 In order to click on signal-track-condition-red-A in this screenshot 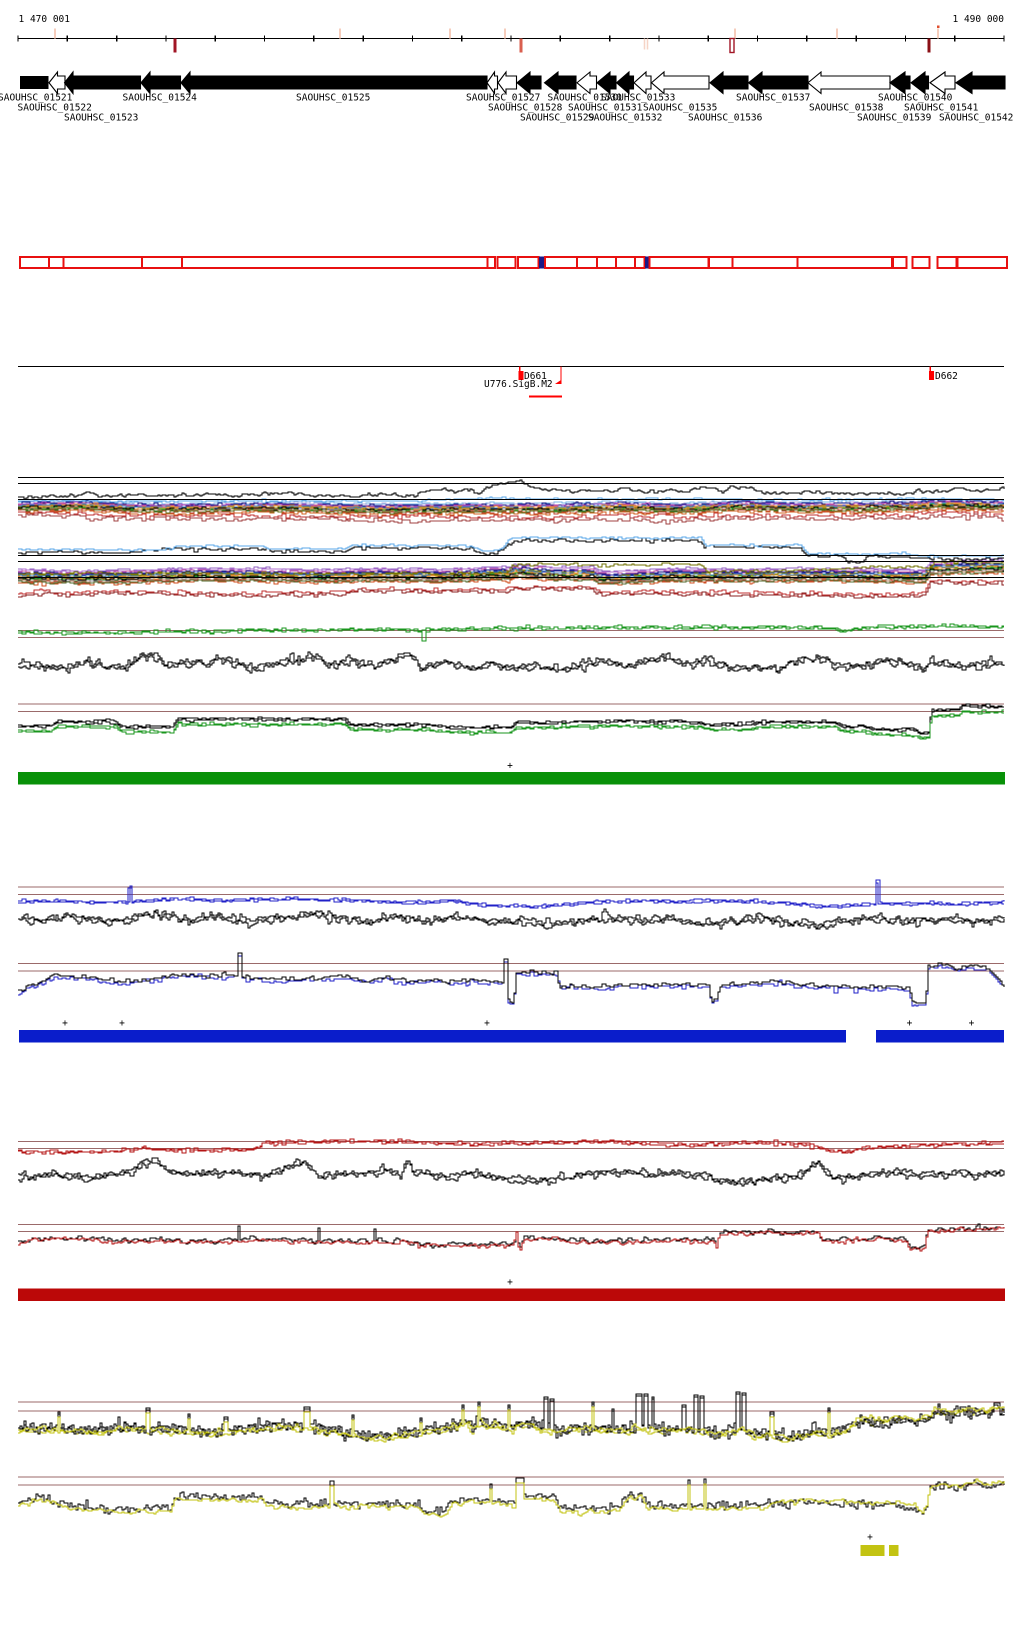, I will do `click(511, 1162)`.